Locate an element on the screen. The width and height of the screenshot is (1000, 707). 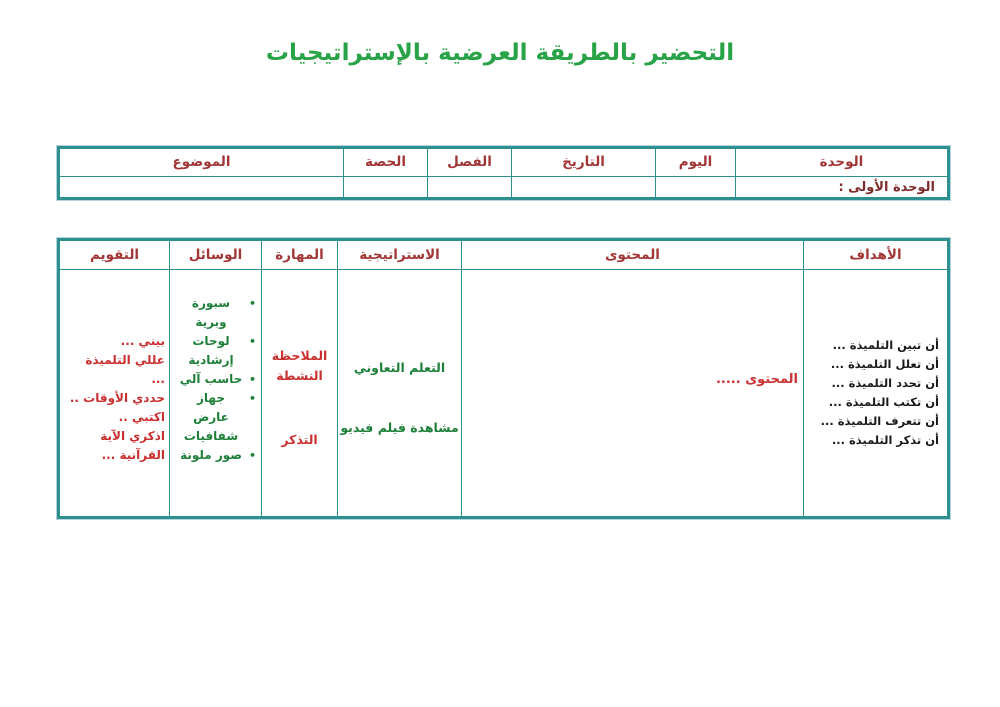
day-value-cell is located at coordinates (695, 186).